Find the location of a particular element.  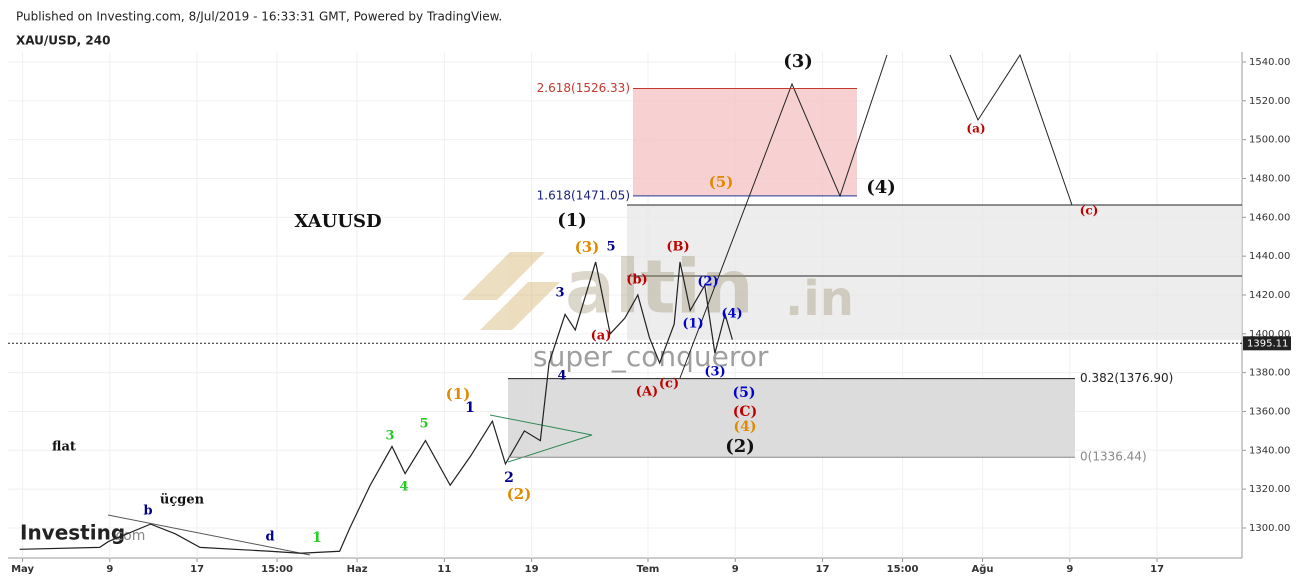

y-tick-label: 1500.00 is located at coordinates (1269, 140).